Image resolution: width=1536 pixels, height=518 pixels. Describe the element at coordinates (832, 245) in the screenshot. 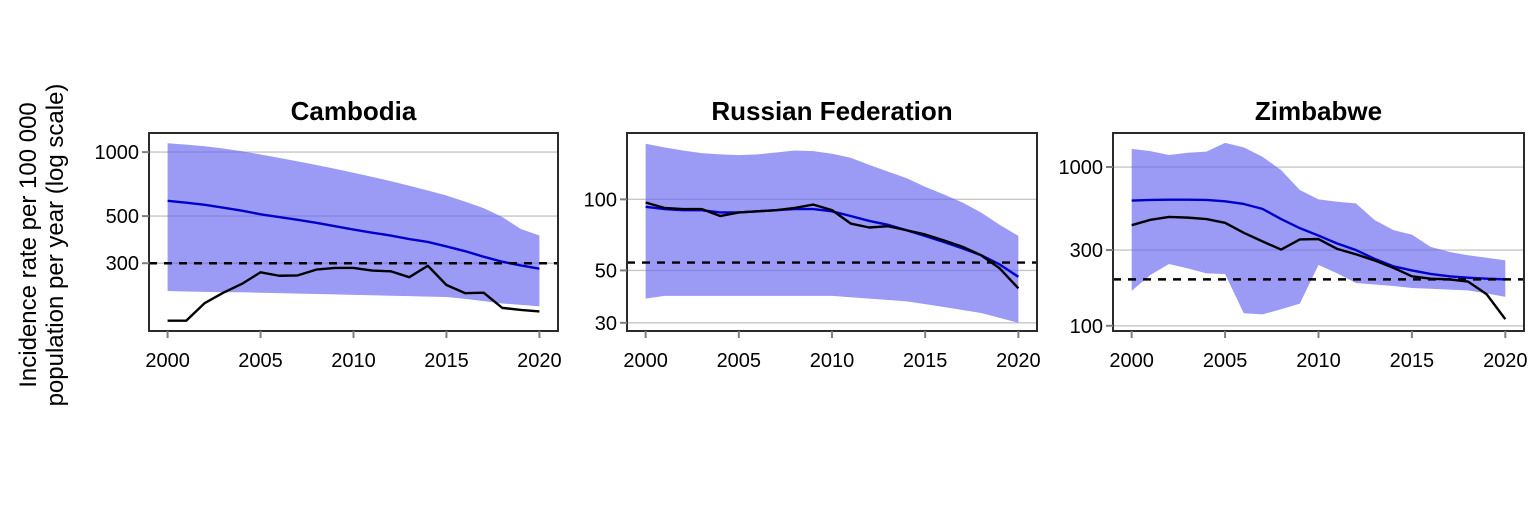

I see `russian-federation-notified-cases-line` at that location.